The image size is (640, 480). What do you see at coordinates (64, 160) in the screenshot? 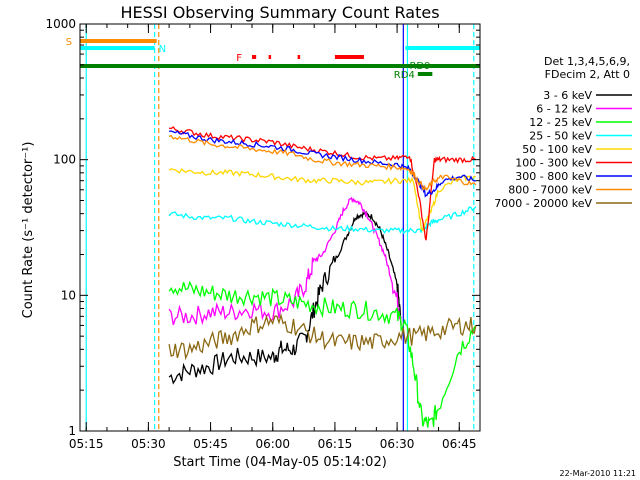
I see `y-tick-label-2: 100` at bounding box center [64, 160].